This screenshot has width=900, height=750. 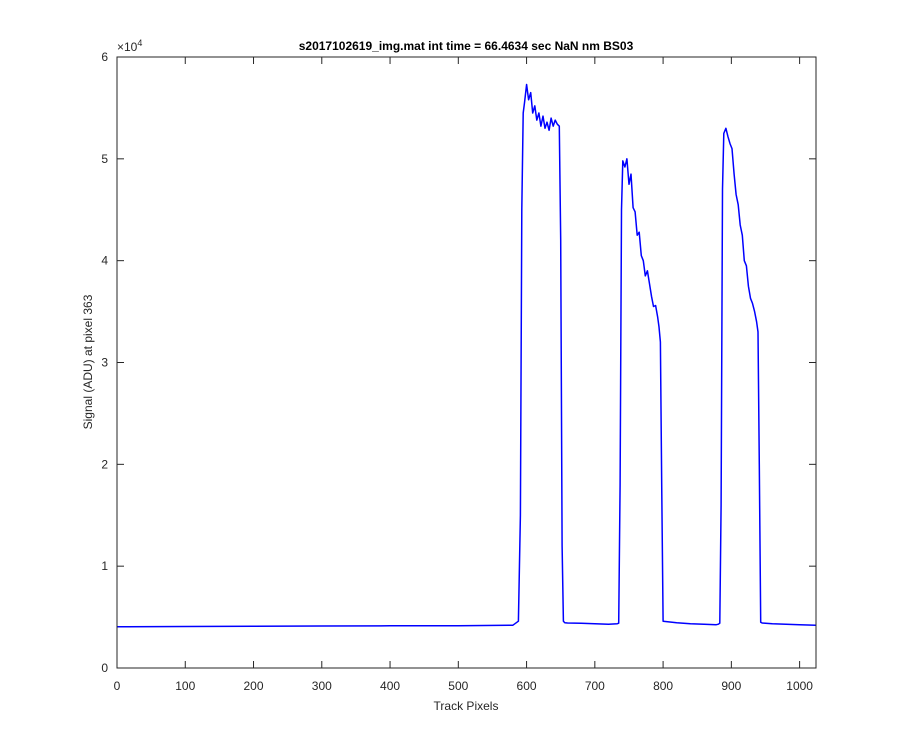 I want to click on x-tick-label: 800, so click(x=663, y=686).